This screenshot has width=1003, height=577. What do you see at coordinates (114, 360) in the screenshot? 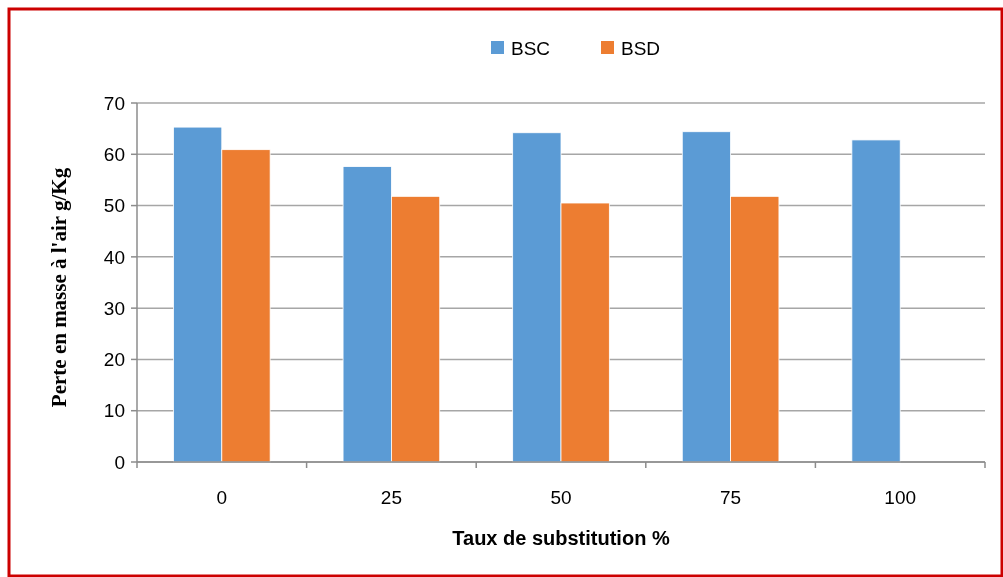
I see `y-tick-label: 20` at bounding box center [114, 360].